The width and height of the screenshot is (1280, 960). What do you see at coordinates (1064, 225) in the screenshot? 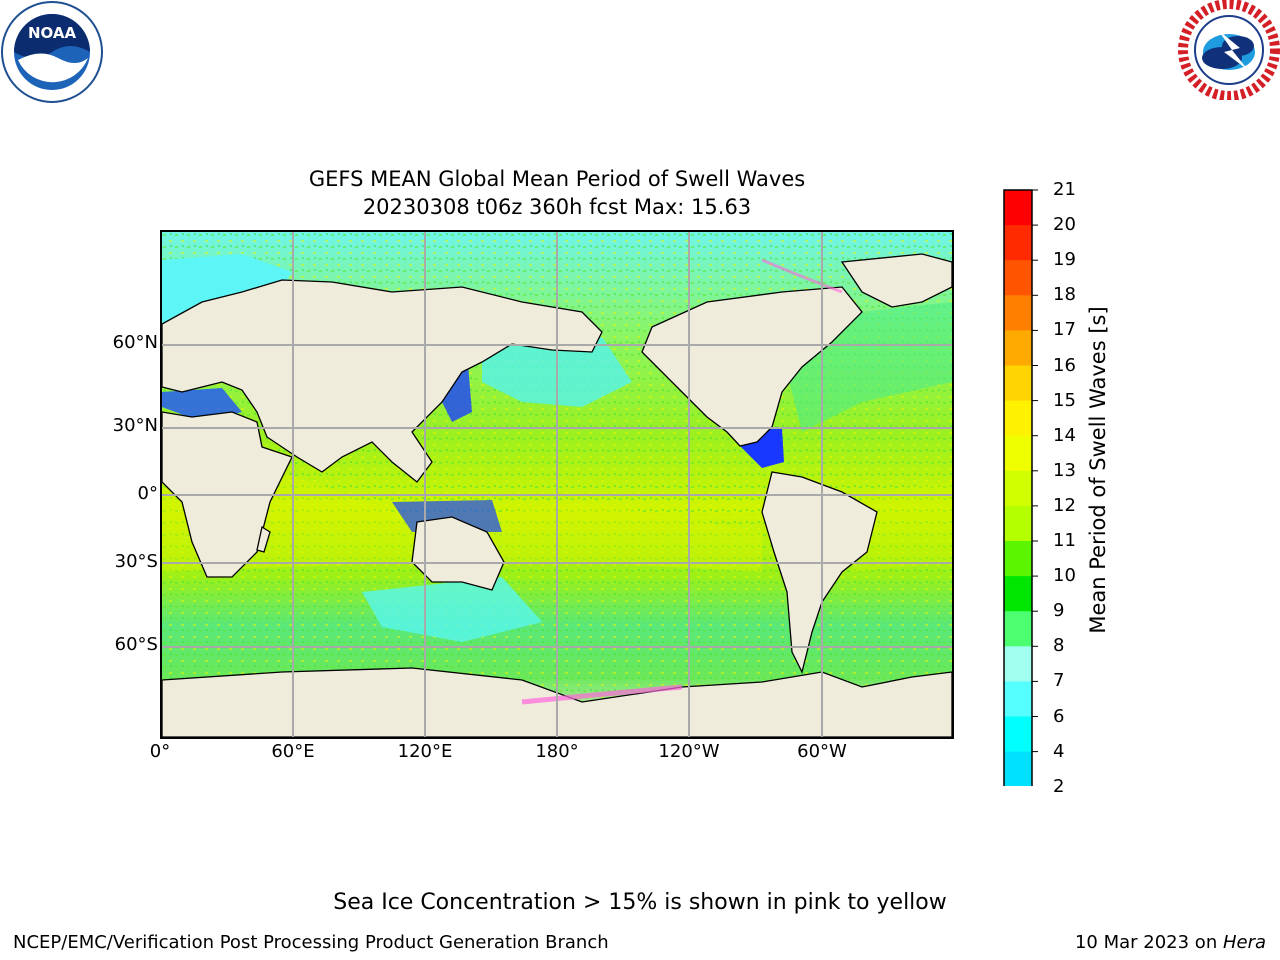
I see `colorbar-tick-label: 20` at bounding box center [1064, 225].